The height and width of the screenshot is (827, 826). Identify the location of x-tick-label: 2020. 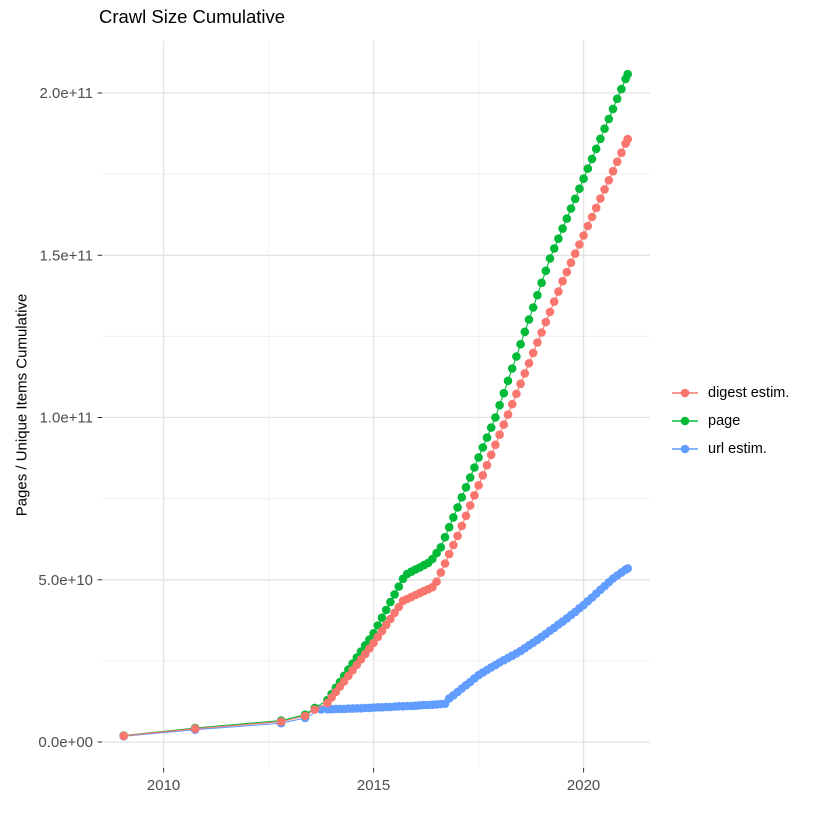
(583, 785).